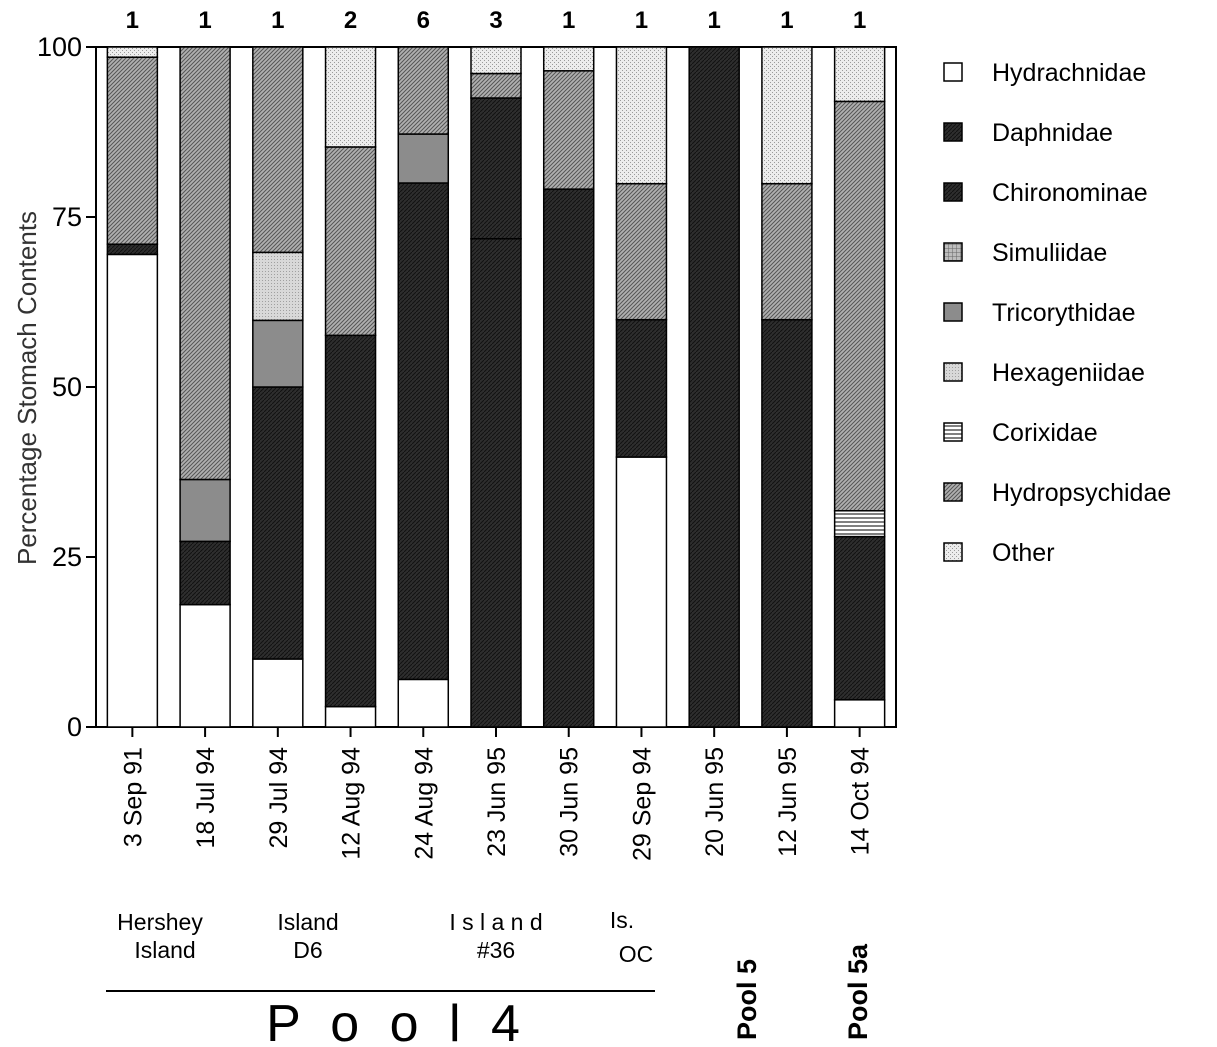 This screenshot has width=1217, height=1047. What do you see at coordinates (1081, 493) in the screenshot?
I see `legend-label-hydropsychidae: Hydropsychidae` at bounding box center [1081, 493].